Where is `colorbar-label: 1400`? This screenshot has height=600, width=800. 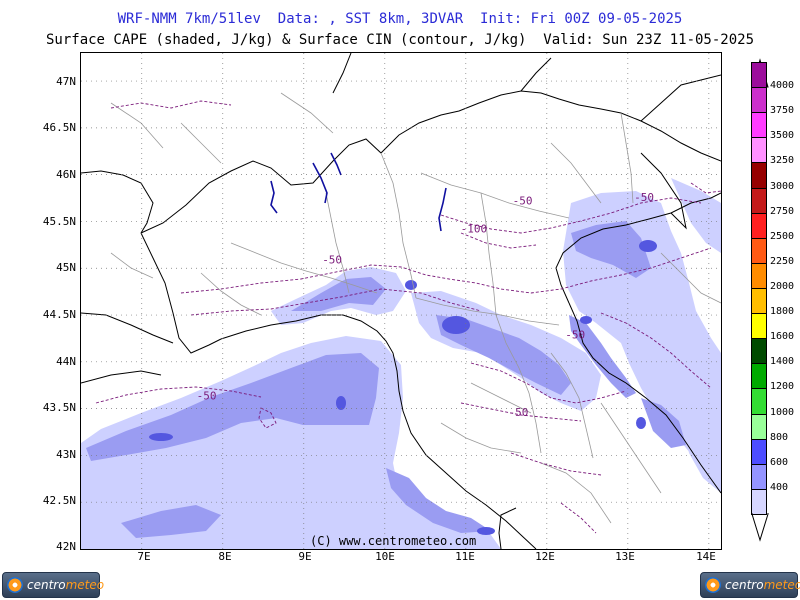 colorbar-label: 1400 is located at coordinates (782, 362).